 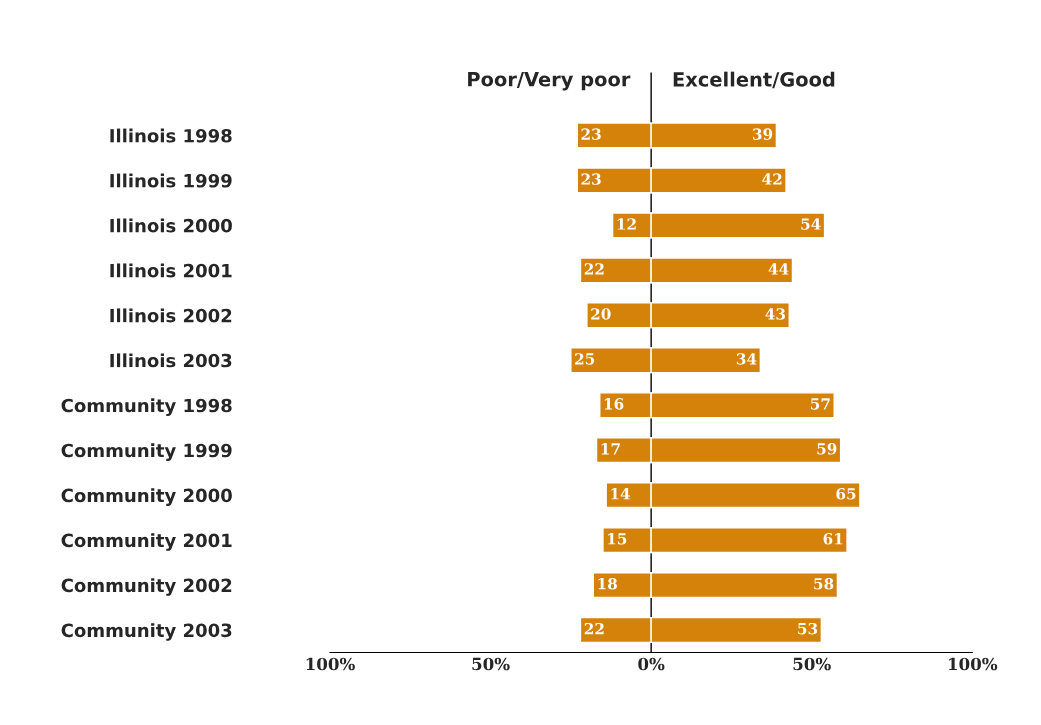 What do you see at coordinates (549, 81) in the screenshot?
I see `series-label: Poor/Very poor` at bounding box center [549, 81].